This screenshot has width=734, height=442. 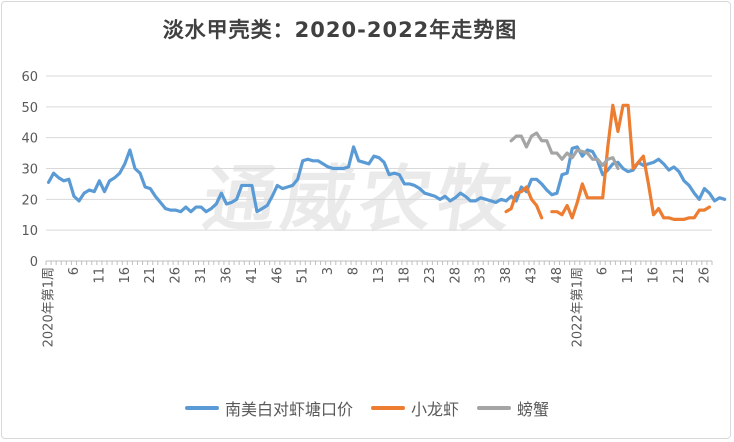 What do you see at coordinates (29, 108) in the screenshot?
I see `y-tick-label: 50` at bounding box center [29, 108].